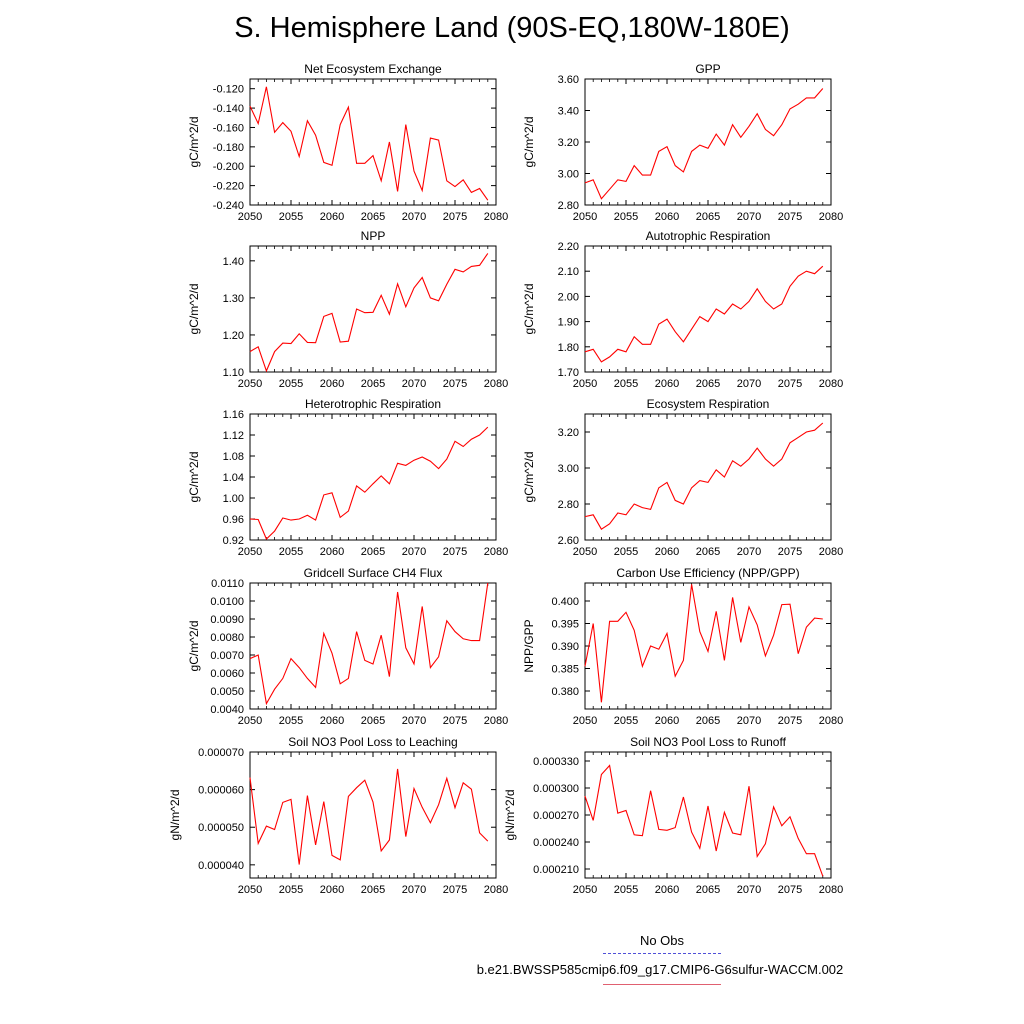 This screenshot has height=1024, width=1024. I want to click on y-tick-label: 1.40, so click(233, 262).